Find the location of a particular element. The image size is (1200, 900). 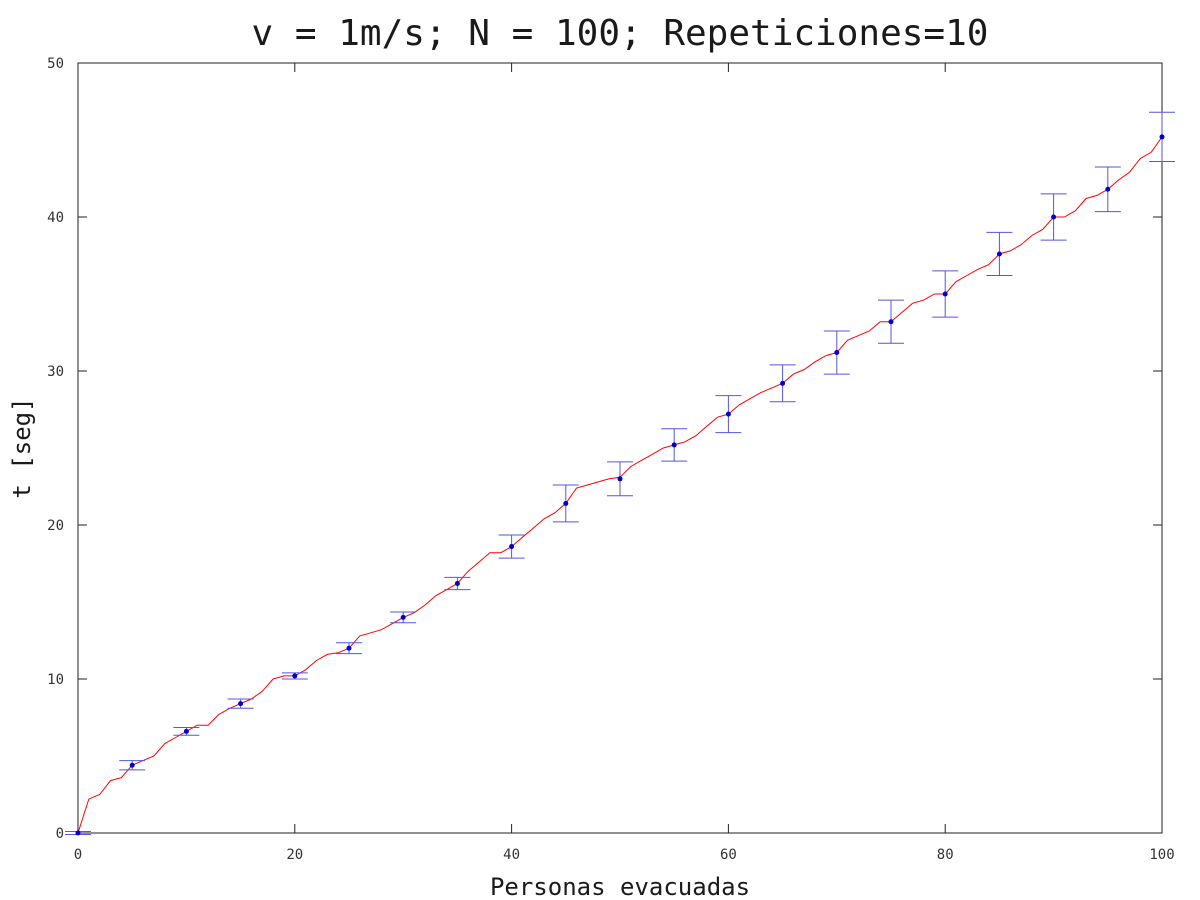

x-tick-label: 80 is located at coordinates (945, 855).